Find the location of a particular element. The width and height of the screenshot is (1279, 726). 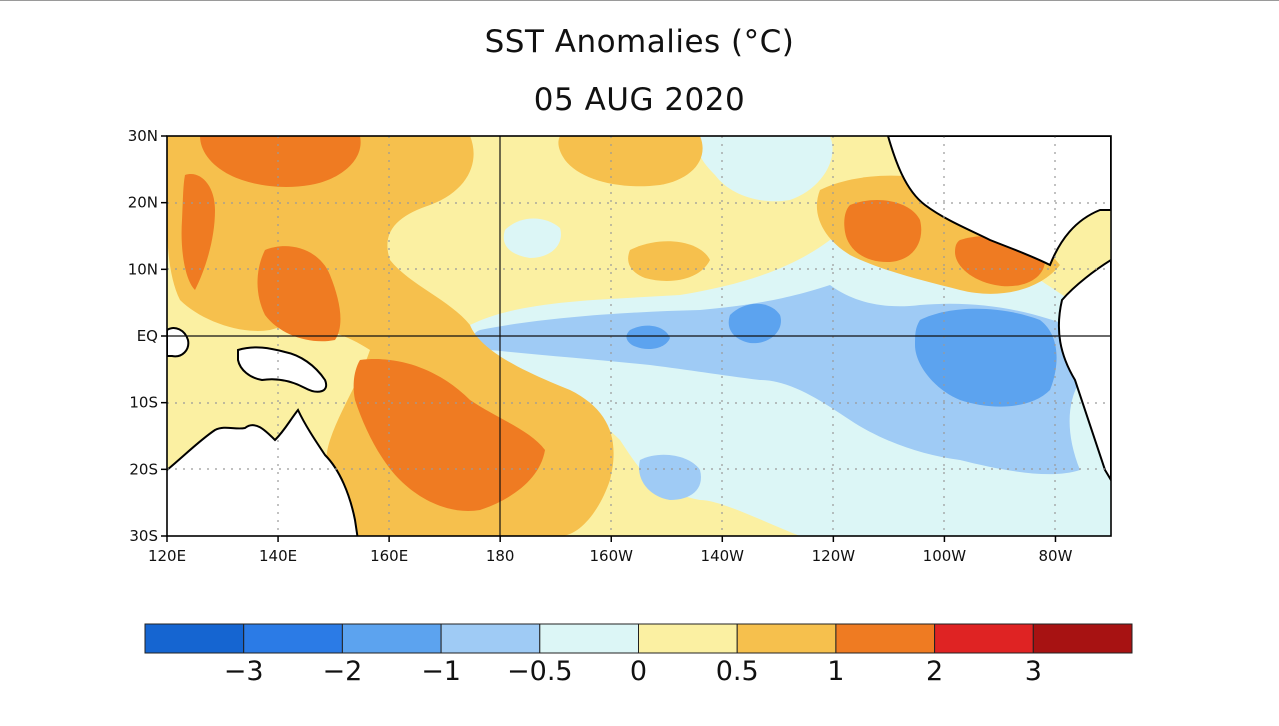

lat-tick-label: EQ is located at coordinates (147, 336).